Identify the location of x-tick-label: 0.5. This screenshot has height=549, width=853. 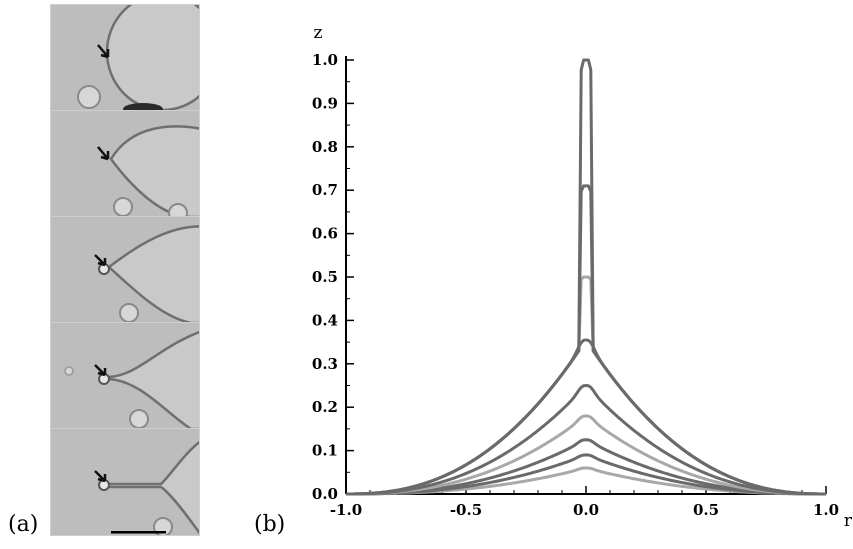
(706, 510).